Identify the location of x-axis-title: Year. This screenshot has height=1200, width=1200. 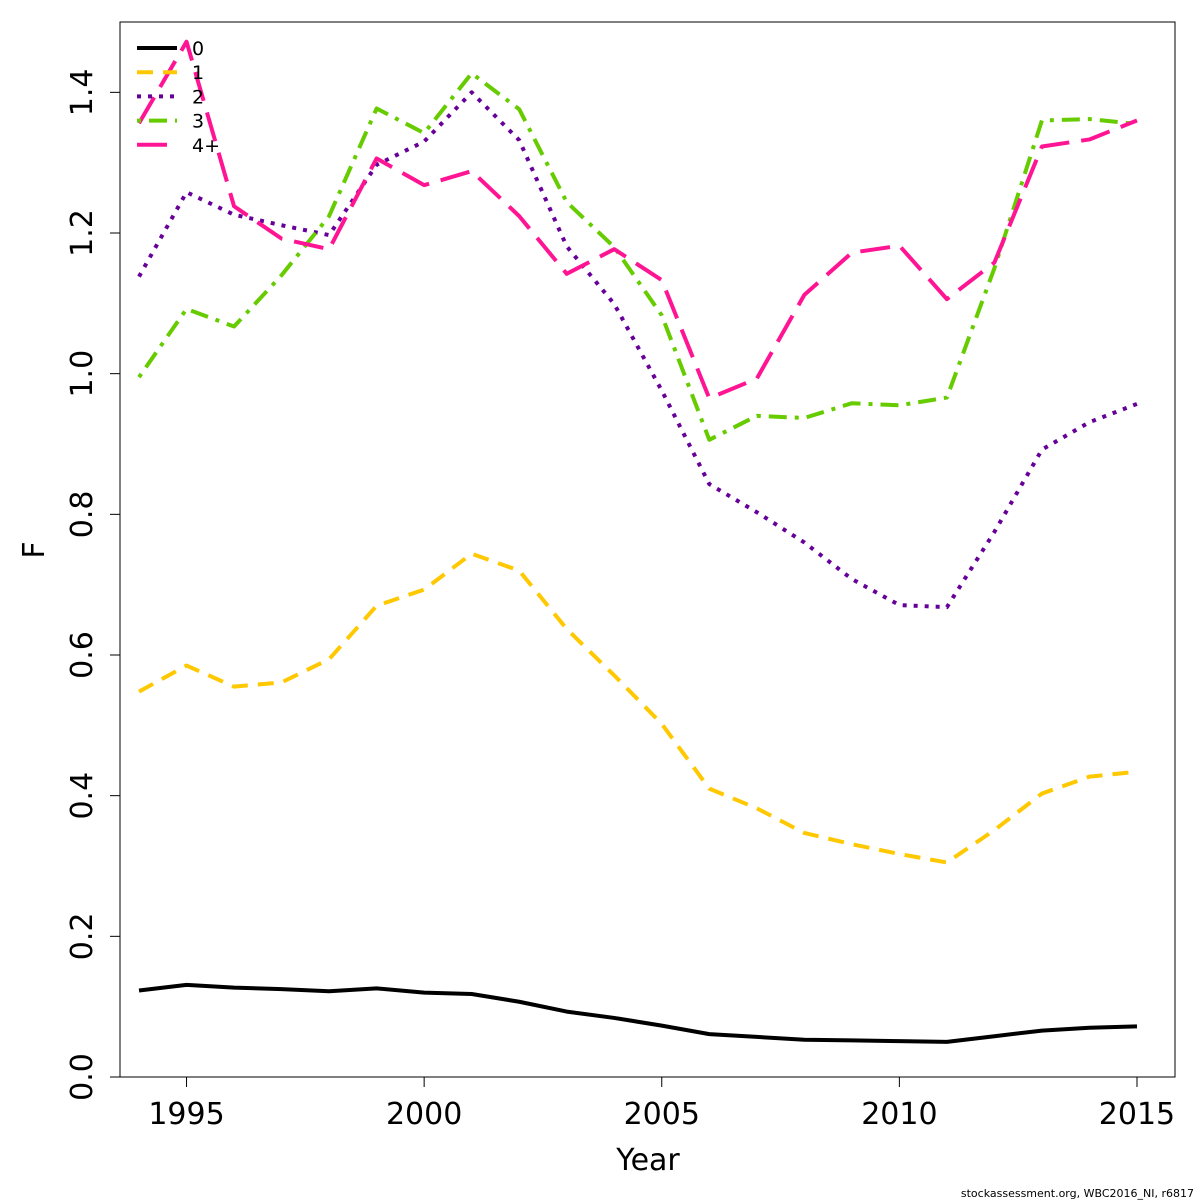
(647, 1160).